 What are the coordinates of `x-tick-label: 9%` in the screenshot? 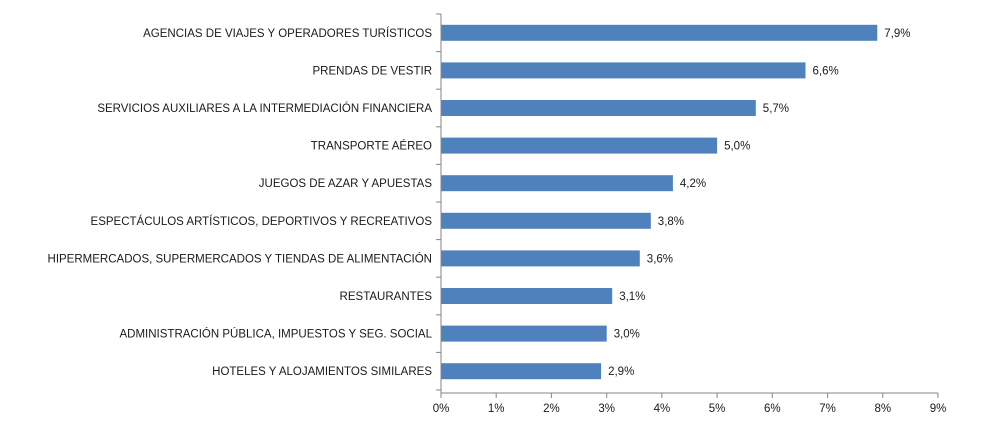 It's located at (938, 409).